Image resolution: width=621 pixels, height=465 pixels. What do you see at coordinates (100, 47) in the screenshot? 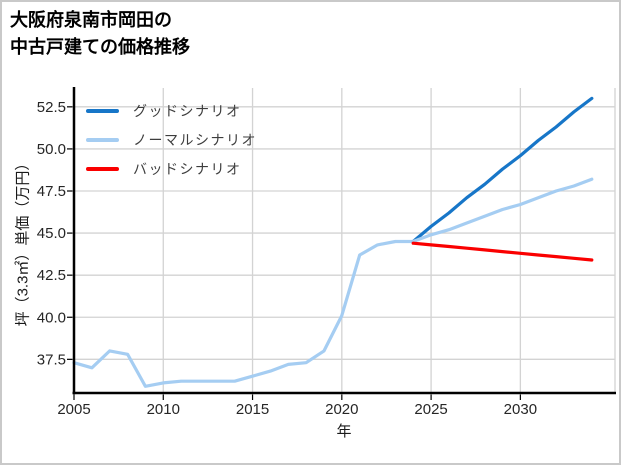
I see `chart-title-line2: 中古戸建ての価格推移` at bounding box center [100, 47].